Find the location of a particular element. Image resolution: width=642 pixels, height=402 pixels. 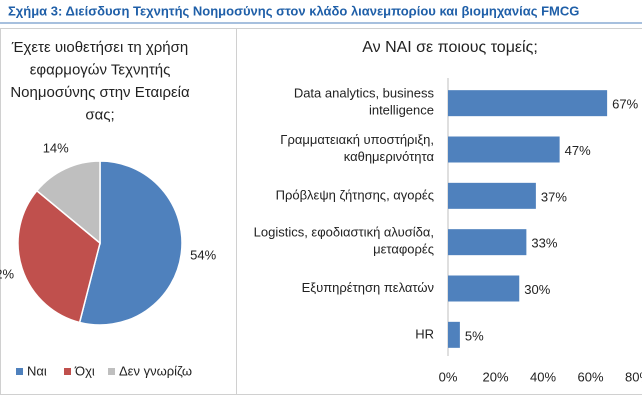

x-tick-label: 0% is located at coordinates (448, 376).